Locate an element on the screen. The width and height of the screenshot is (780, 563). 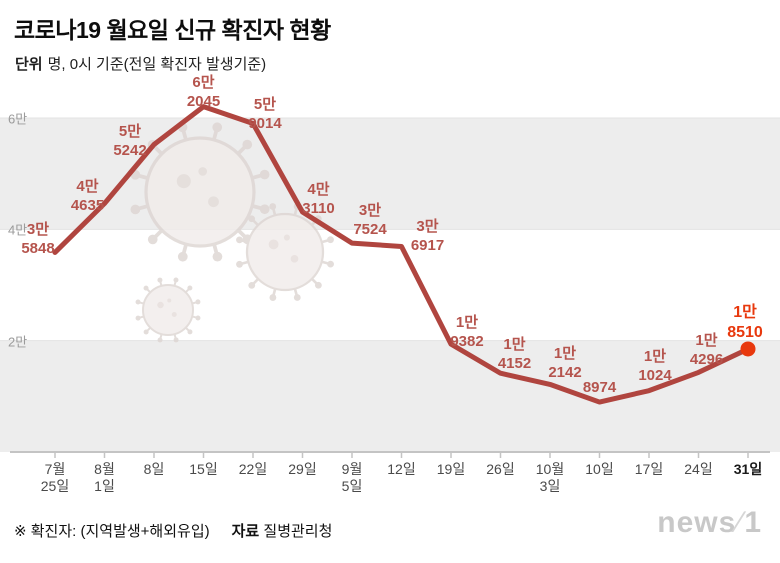
x-axis-label: 12일 is located at coordinates (401, 469).